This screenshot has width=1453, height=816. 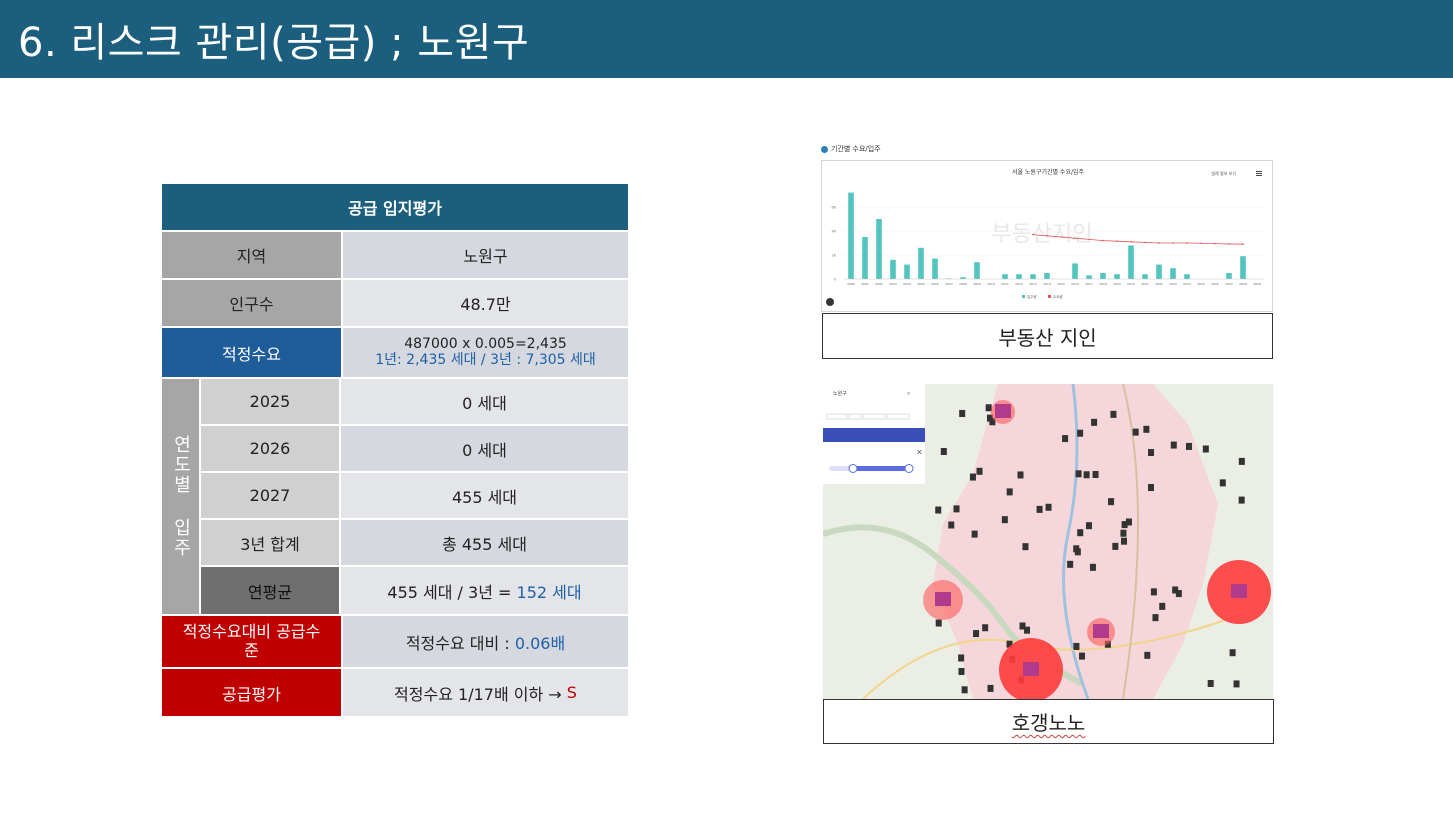 I want to click on legend-label: 입주량, so click(x=1032, y=296).